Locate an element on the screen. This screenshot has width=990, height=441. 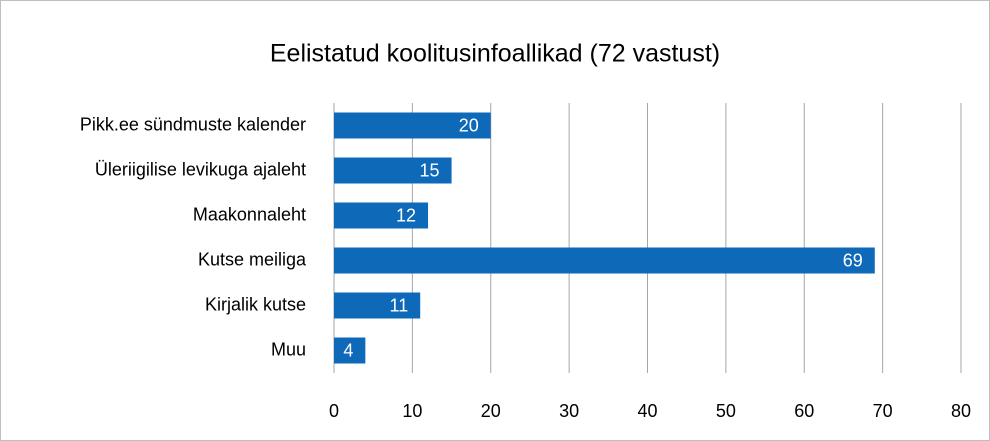
data-label: 20 is located at coordinates (469, 125).